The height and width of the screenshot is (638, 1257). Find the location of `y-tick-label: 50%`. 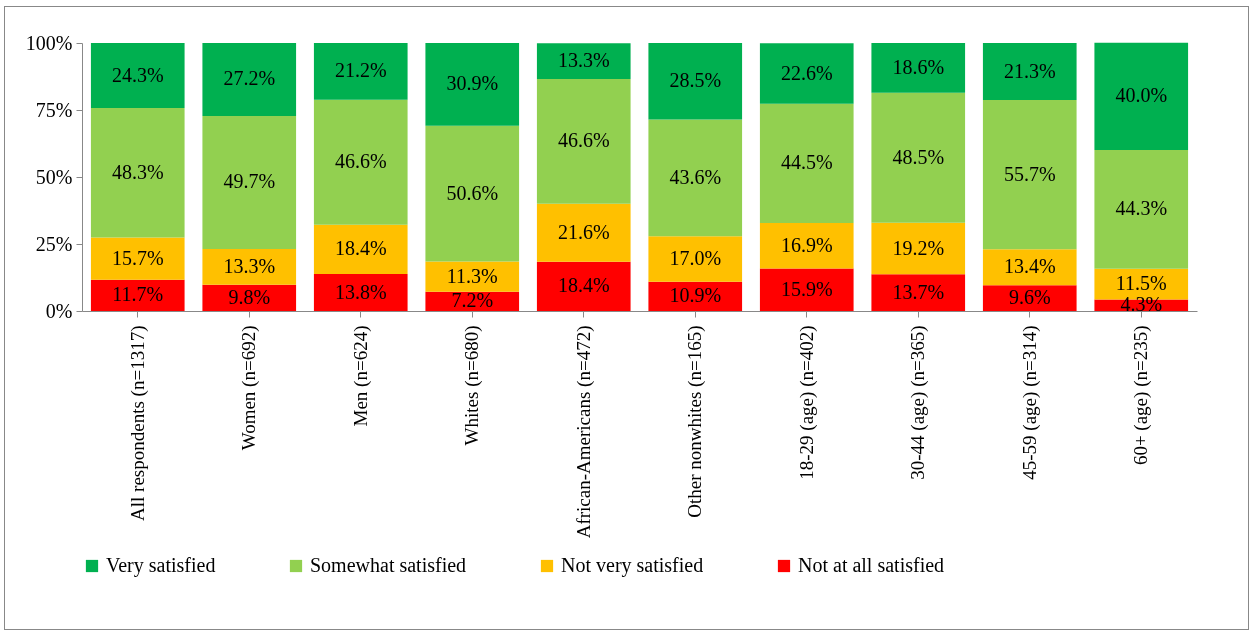

y-tick-label: 50% is located at coordinates (54, 176).